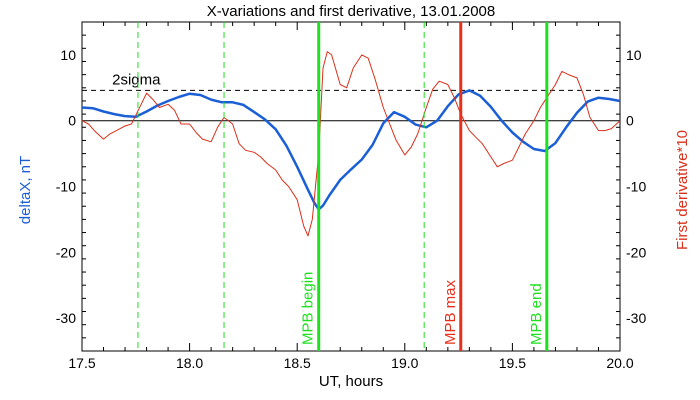 The image size is (700, 400). What do you see at coordinates (636, 252) in the screenshot?
I see `y-tick-label-right: -20` at bounding box center [636, 252].